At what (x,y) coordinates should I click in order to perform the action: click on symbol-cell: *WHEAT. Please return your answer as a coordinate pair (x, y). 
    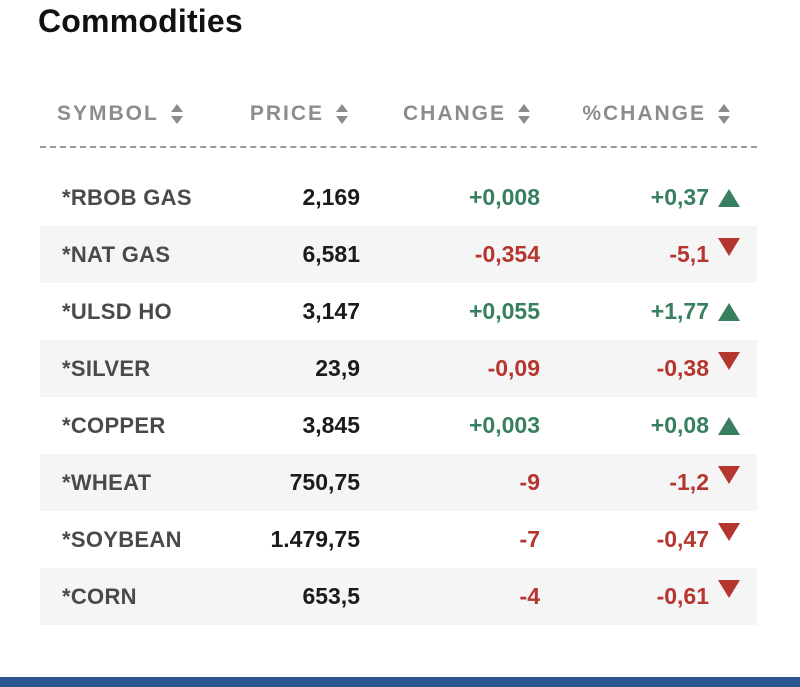
    Looking at the image, I should click on (107, 482).